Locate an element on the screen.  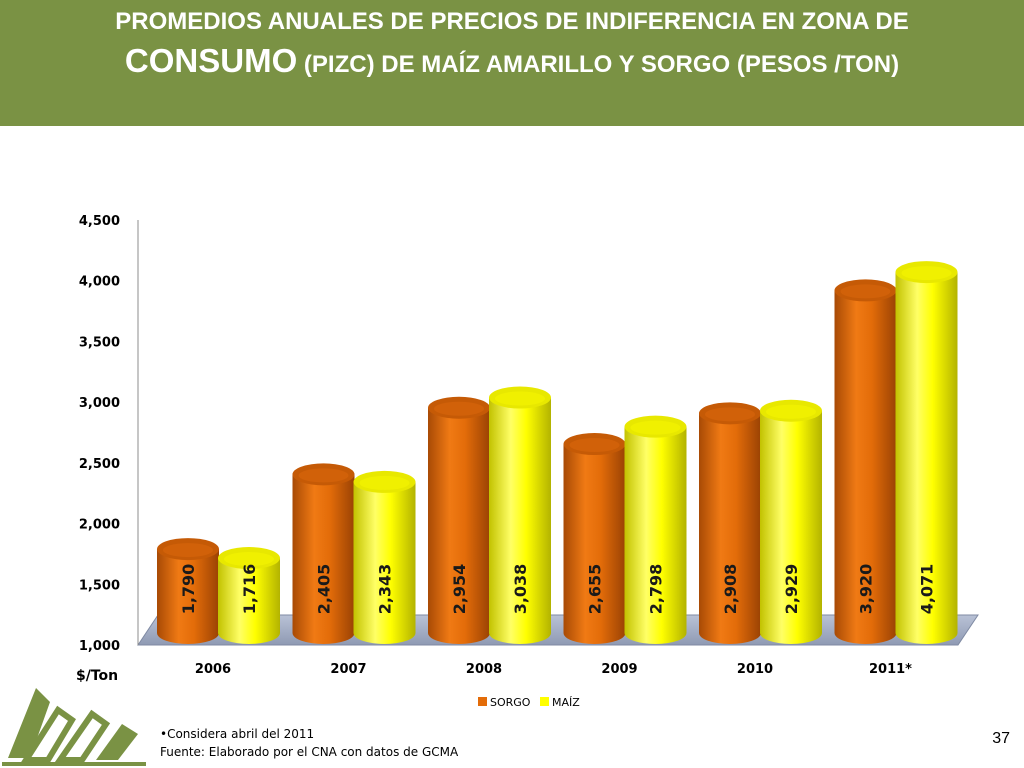
y-tick-label: 2,500 is located at coordinates (99, 464).